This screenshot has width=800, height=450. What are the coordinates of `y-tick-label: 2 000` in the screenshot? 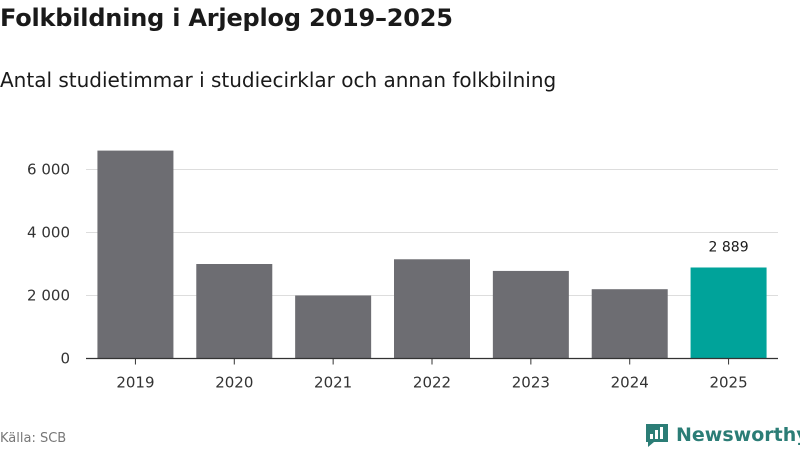 It's located at (48, 296).